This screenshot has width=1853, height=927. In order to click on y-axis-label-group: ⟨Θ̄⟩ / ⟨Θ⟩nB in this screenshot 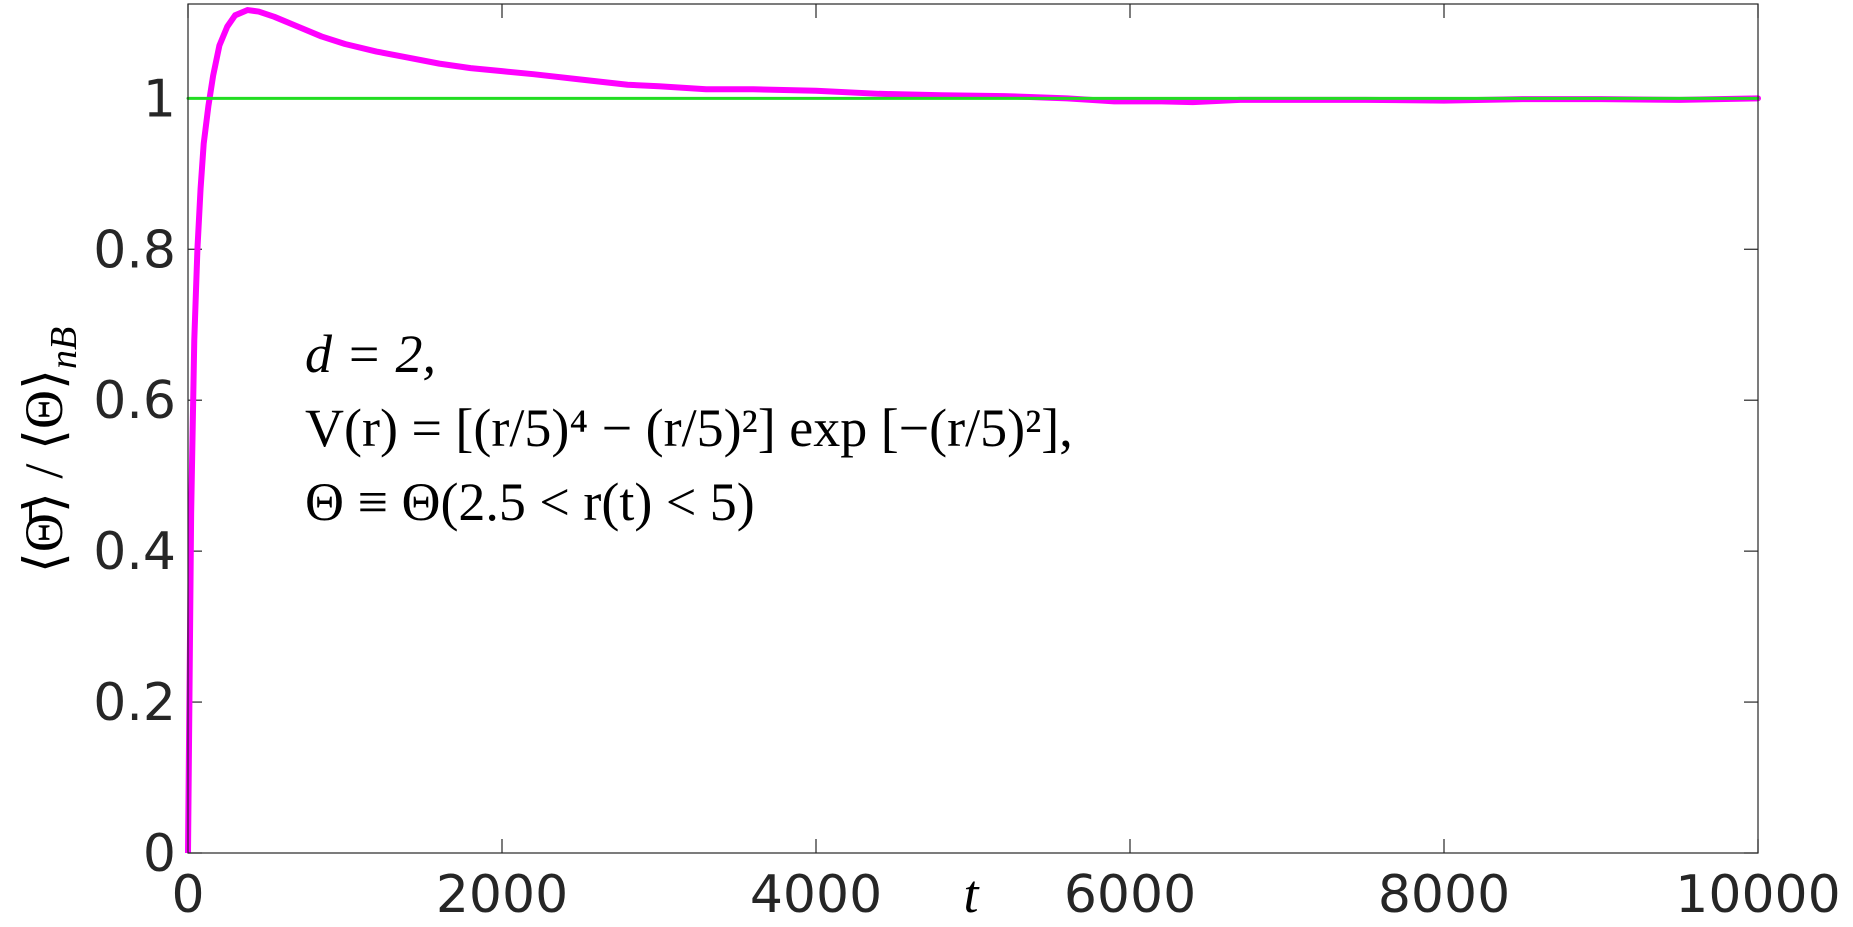, I will do `click(49, 450)`.